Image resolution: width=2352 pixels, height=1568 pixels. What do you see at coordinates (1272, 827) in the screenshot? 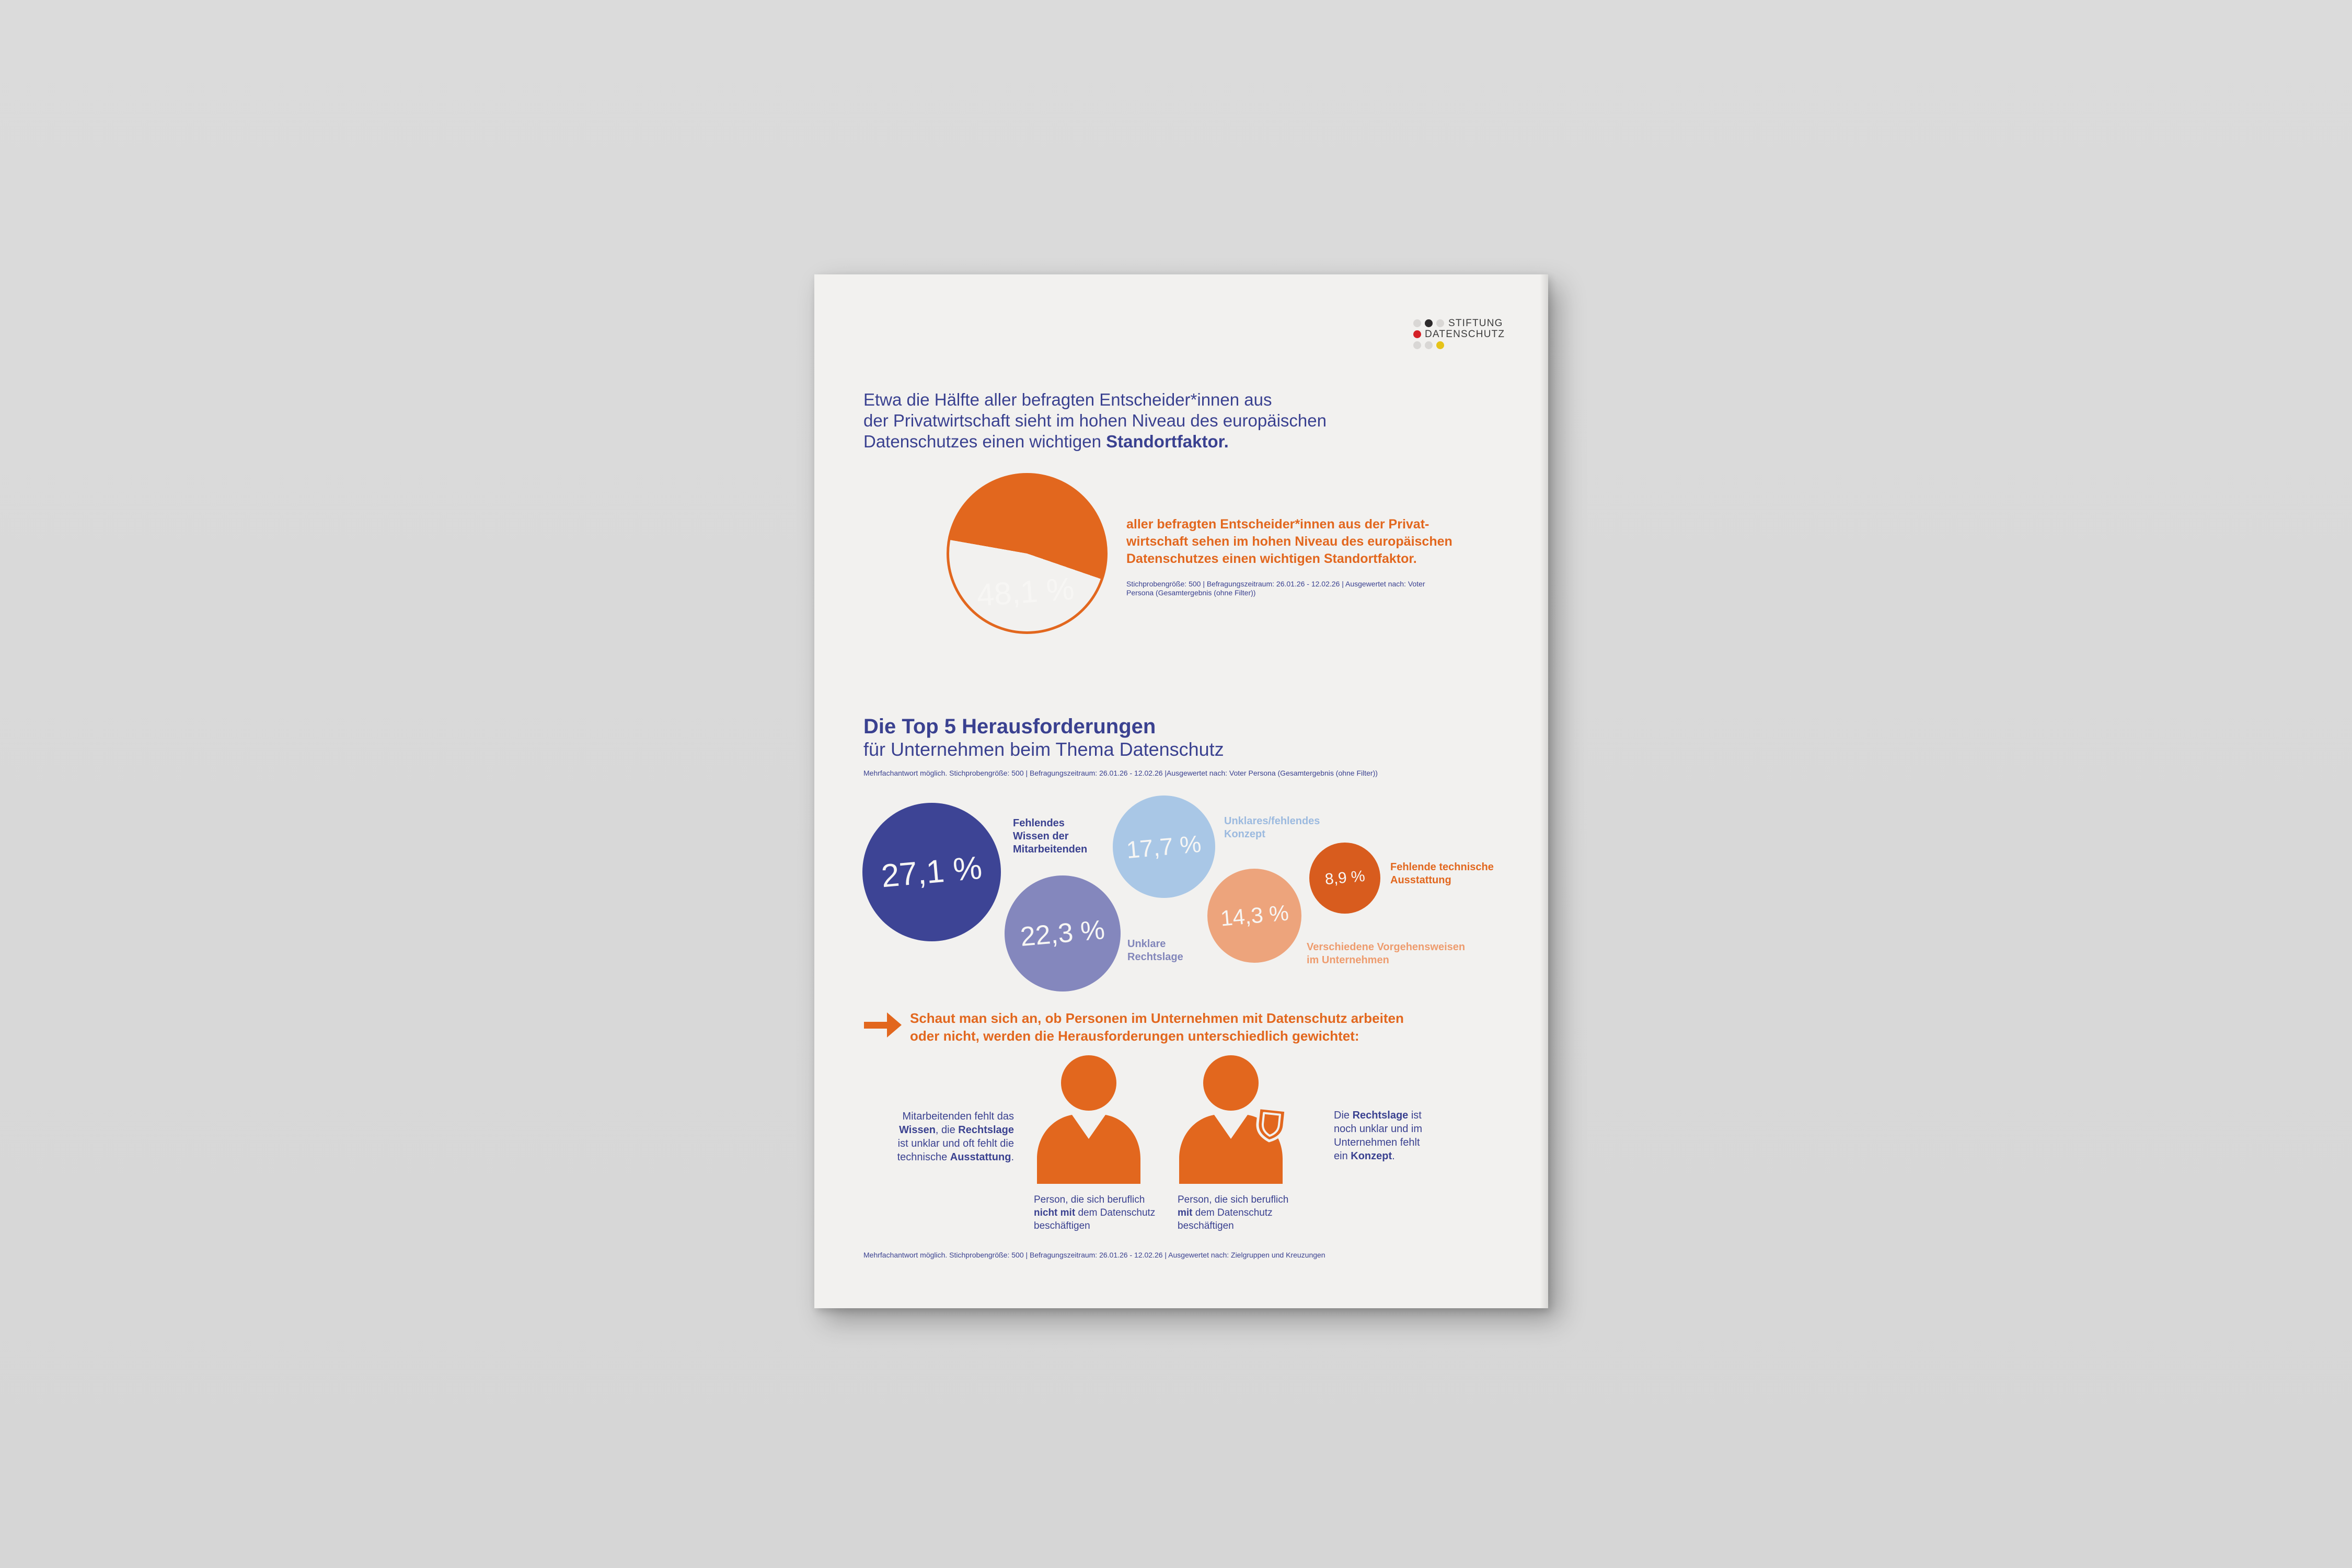
I see `bubble-label-unklares-konzept: Unklares/fehlendes Konzept` at bounding box center [1272, 827].